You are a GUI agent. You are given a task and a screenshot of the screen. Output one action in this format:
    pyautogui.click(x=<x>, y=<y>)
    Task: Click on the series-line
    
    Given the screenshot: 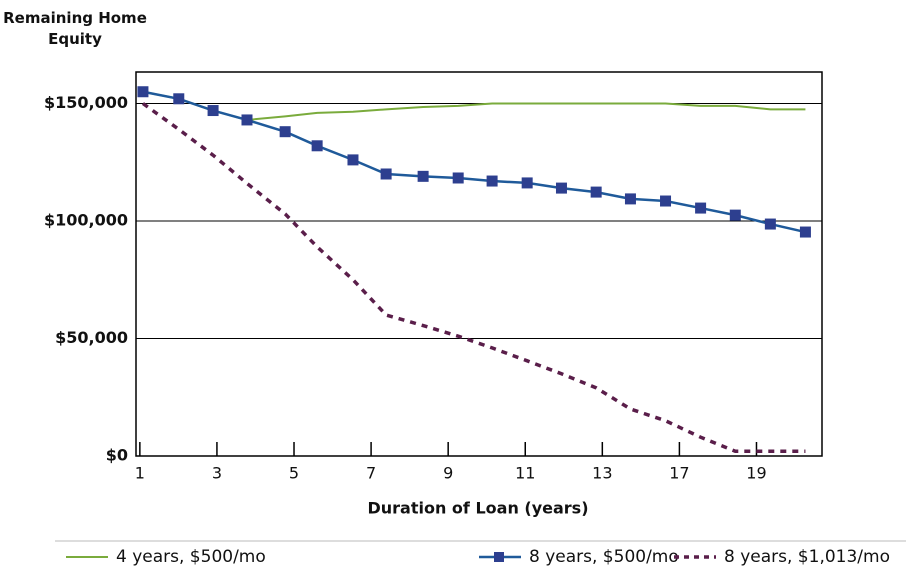 What is the action you would take?
    pyautogui.click(x=474, y=105)
    